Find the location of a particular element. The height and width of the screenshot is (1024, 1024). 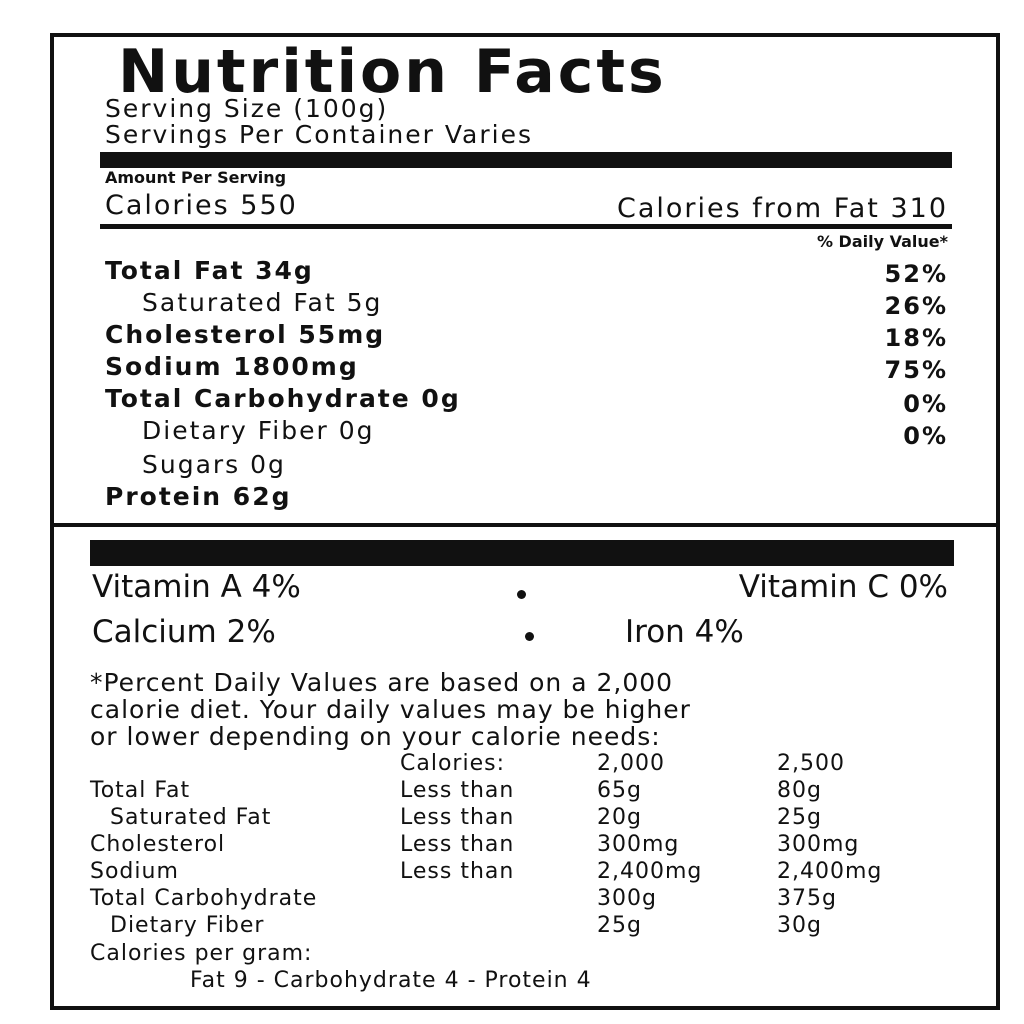

nutrient: Cholesterol 55mg is located at coordinates (245, 334).